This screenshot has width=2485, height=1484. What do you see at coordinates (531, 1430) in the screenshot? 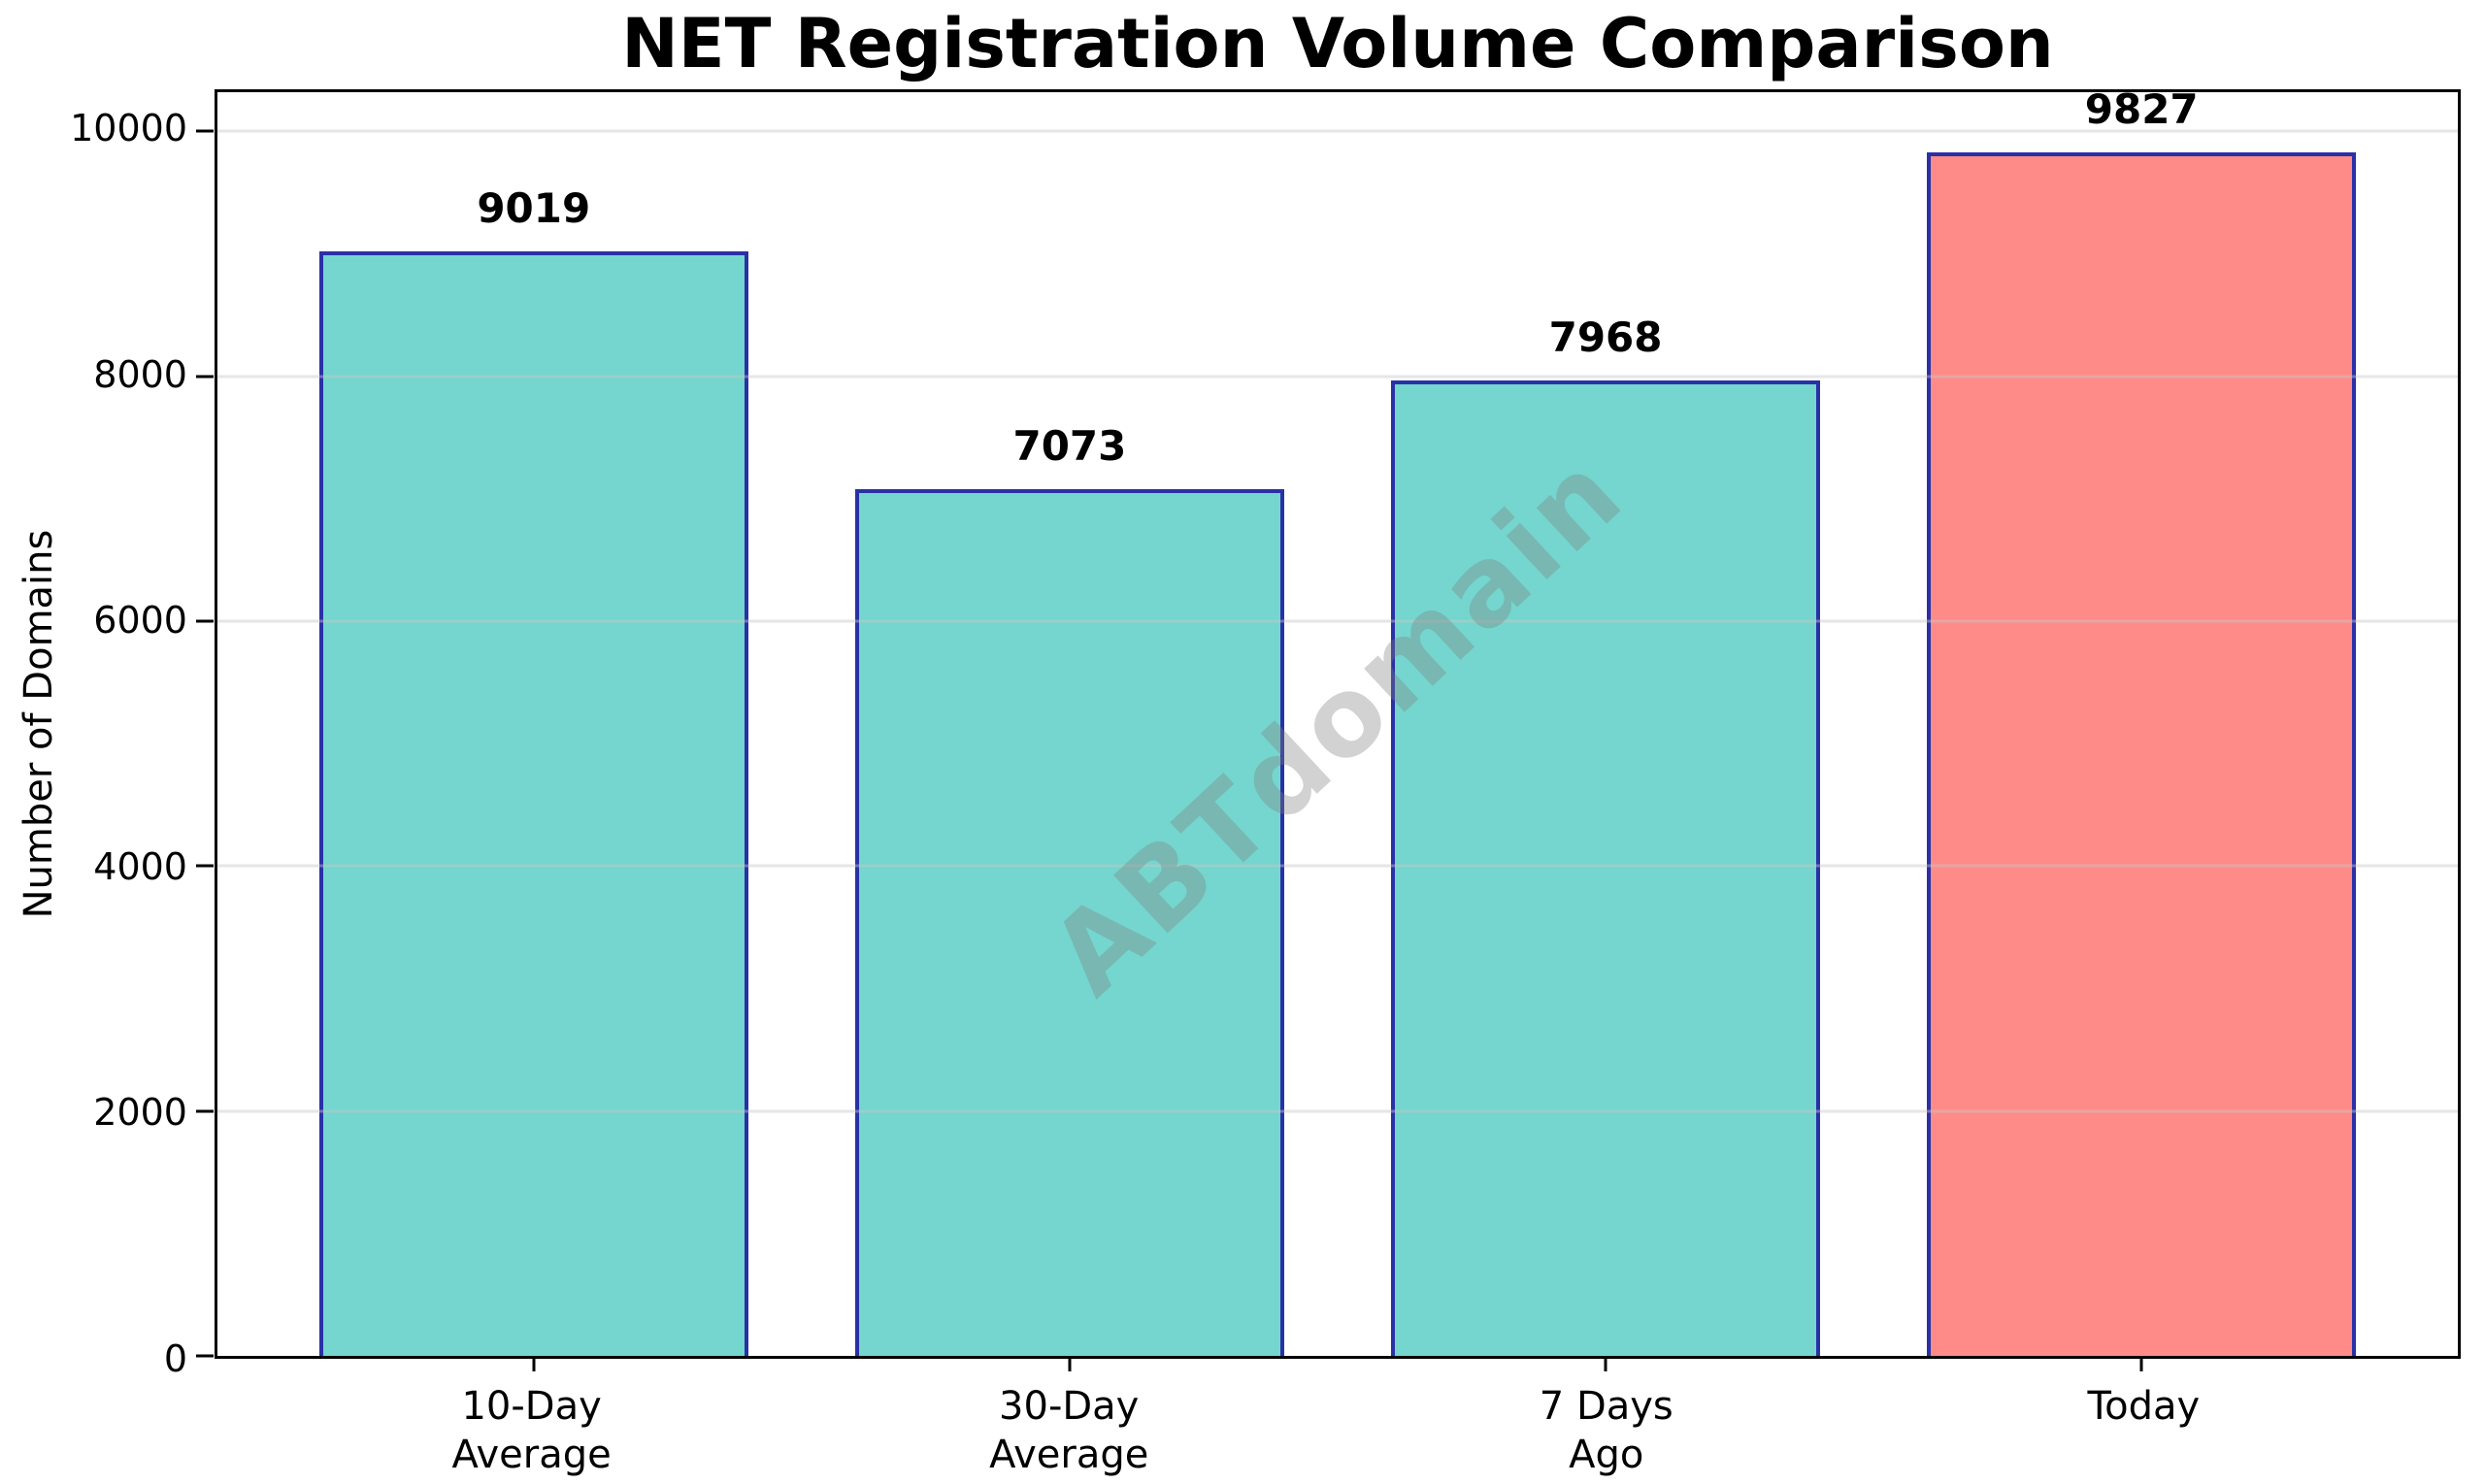
I see `x-tick-label-1: 10-Day Average` at bounding box center [531, 1430].